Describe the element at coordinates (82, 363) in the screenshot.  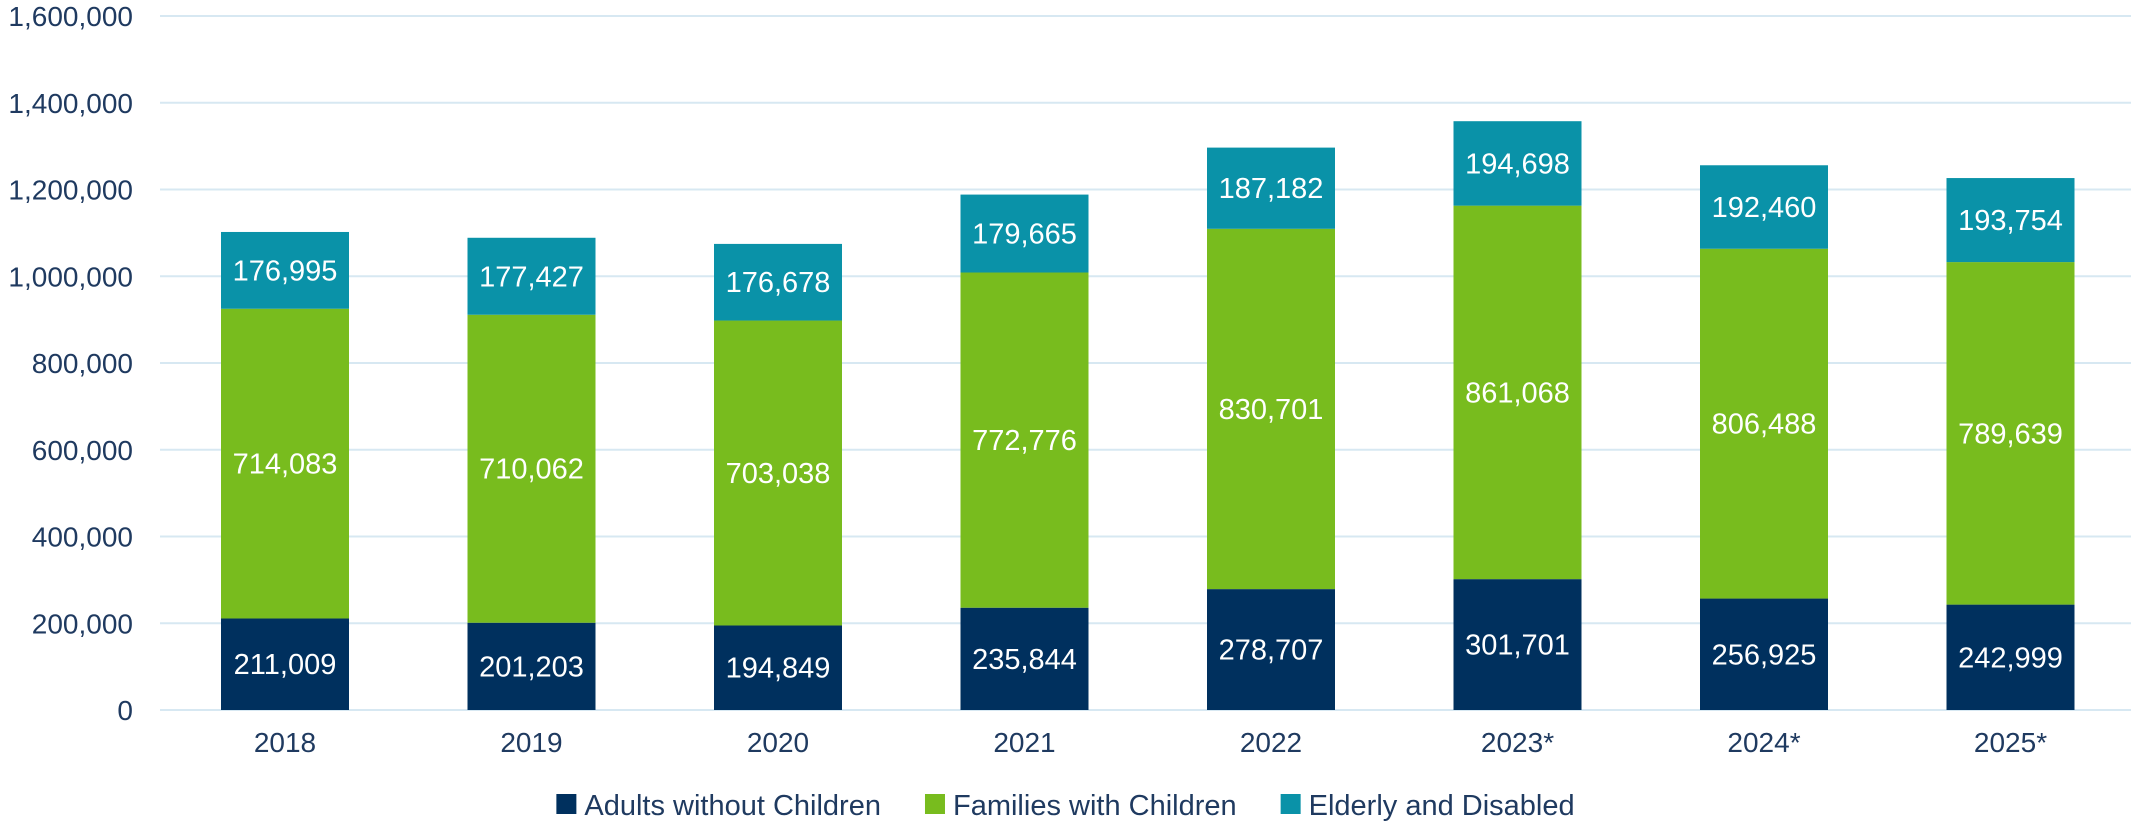
I see `y-tick-label: 800,000` at that location.